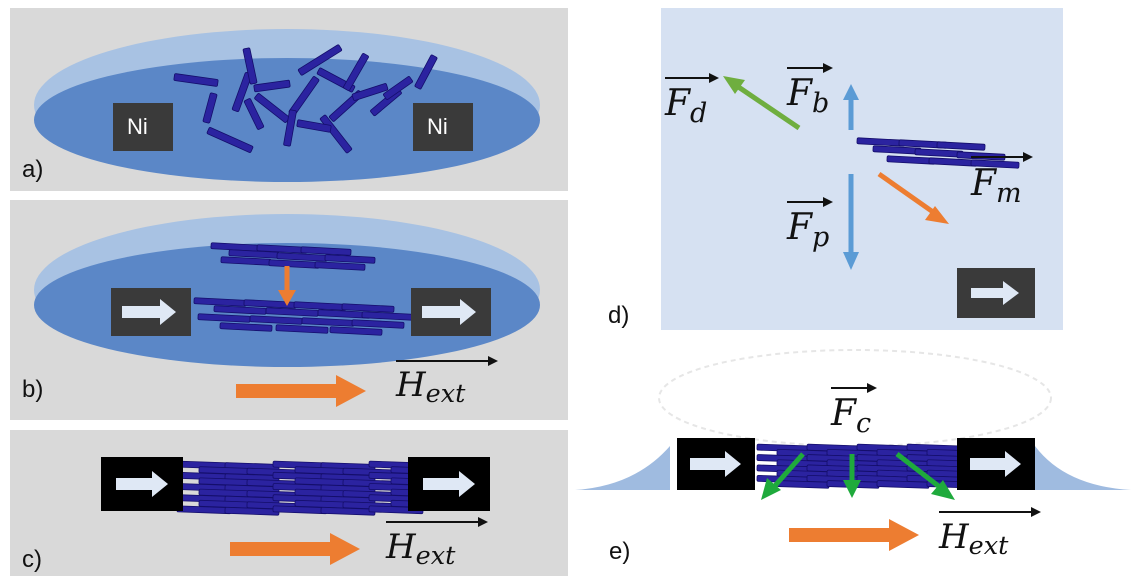 The height and width of the screenshot is (581, 1131). What do you see at coordinates (692, 78) in the screenshot?
I see `fd-overarrow` at bounding box center [692, 78].